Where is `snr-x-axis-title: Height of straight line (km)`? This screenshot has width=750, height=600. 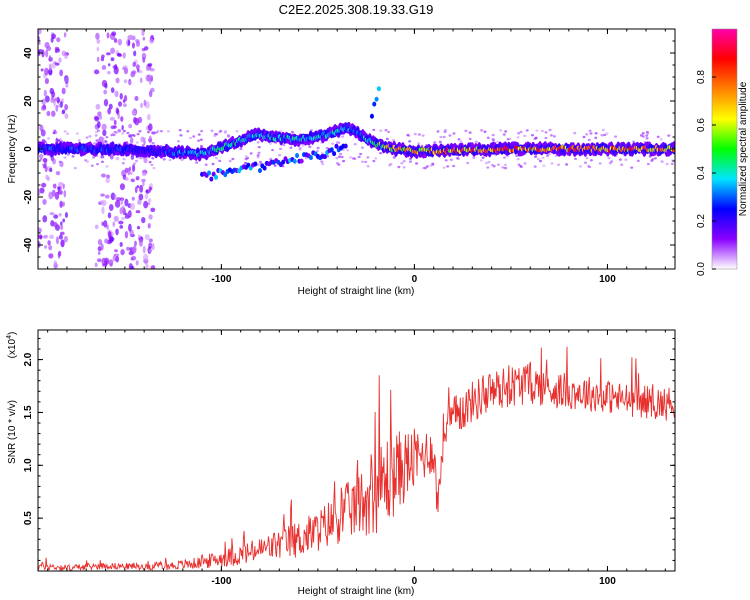
snr-x-axis-title: Height of straight line (km) is located at coordinates (356, 591).